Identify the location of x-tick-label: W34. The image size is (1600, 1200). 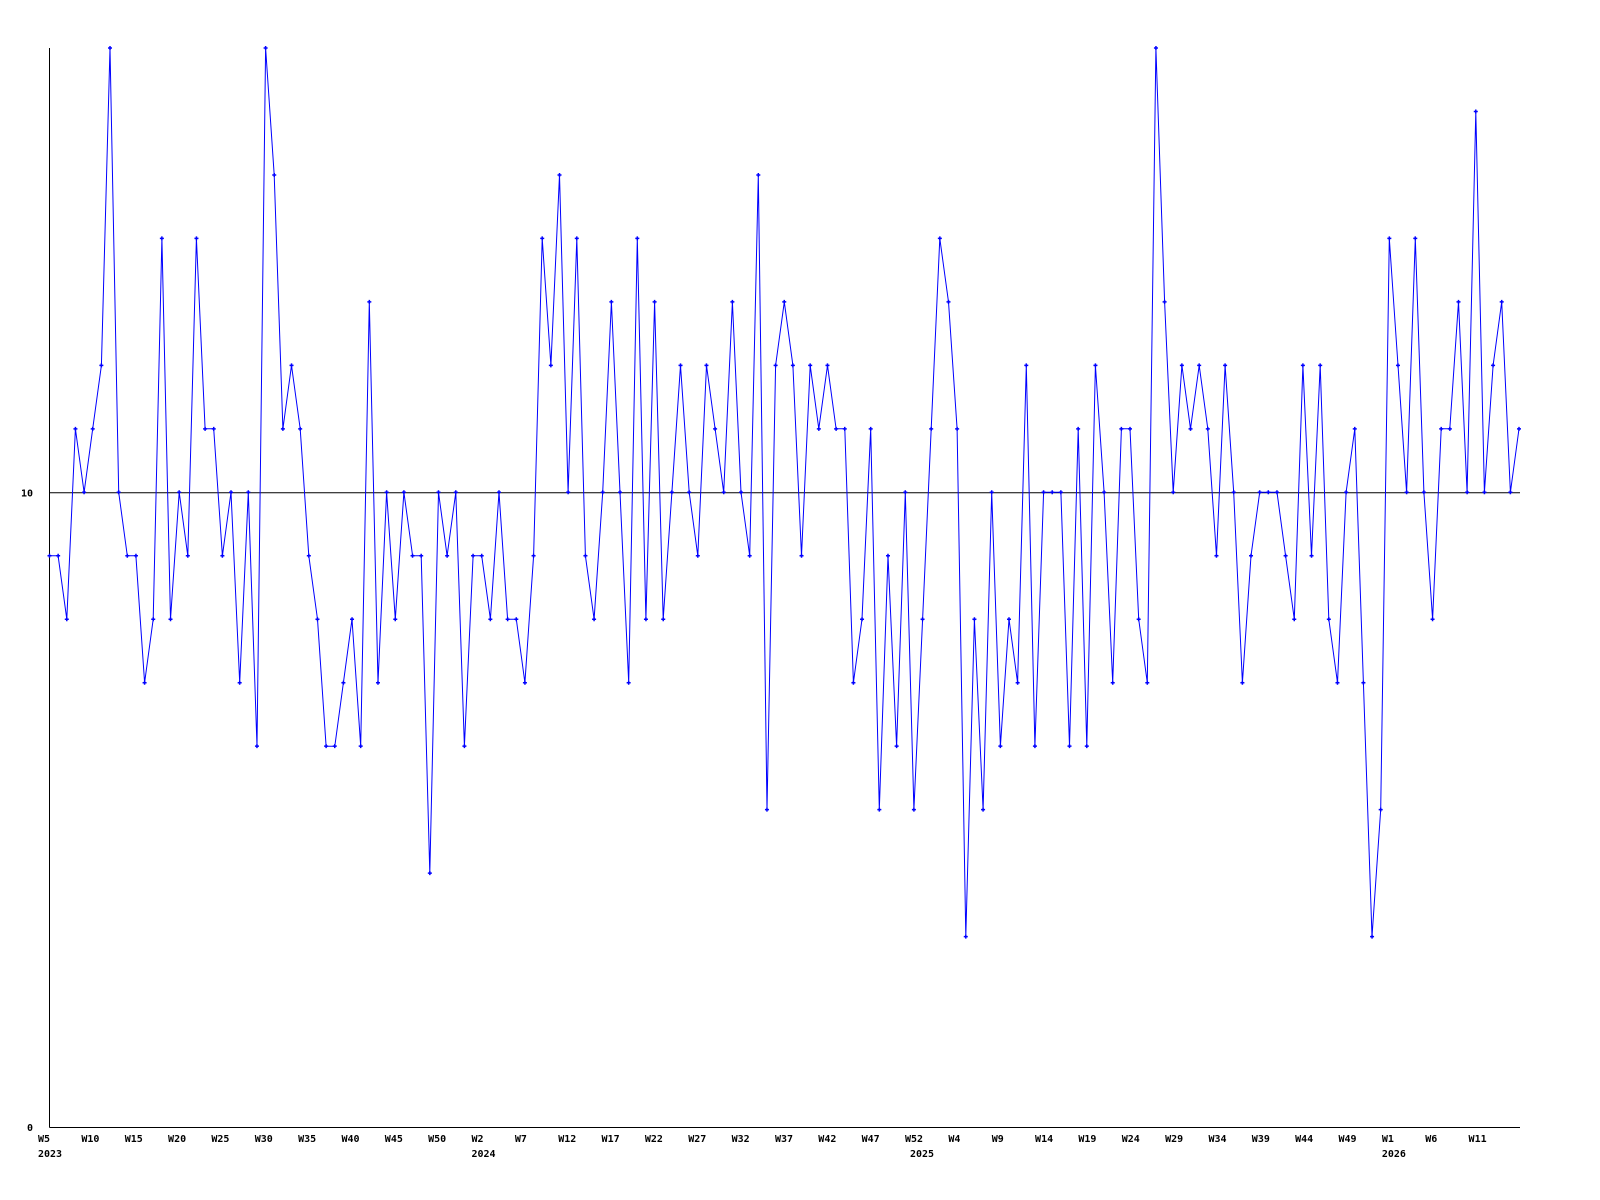
(1217, 1139).